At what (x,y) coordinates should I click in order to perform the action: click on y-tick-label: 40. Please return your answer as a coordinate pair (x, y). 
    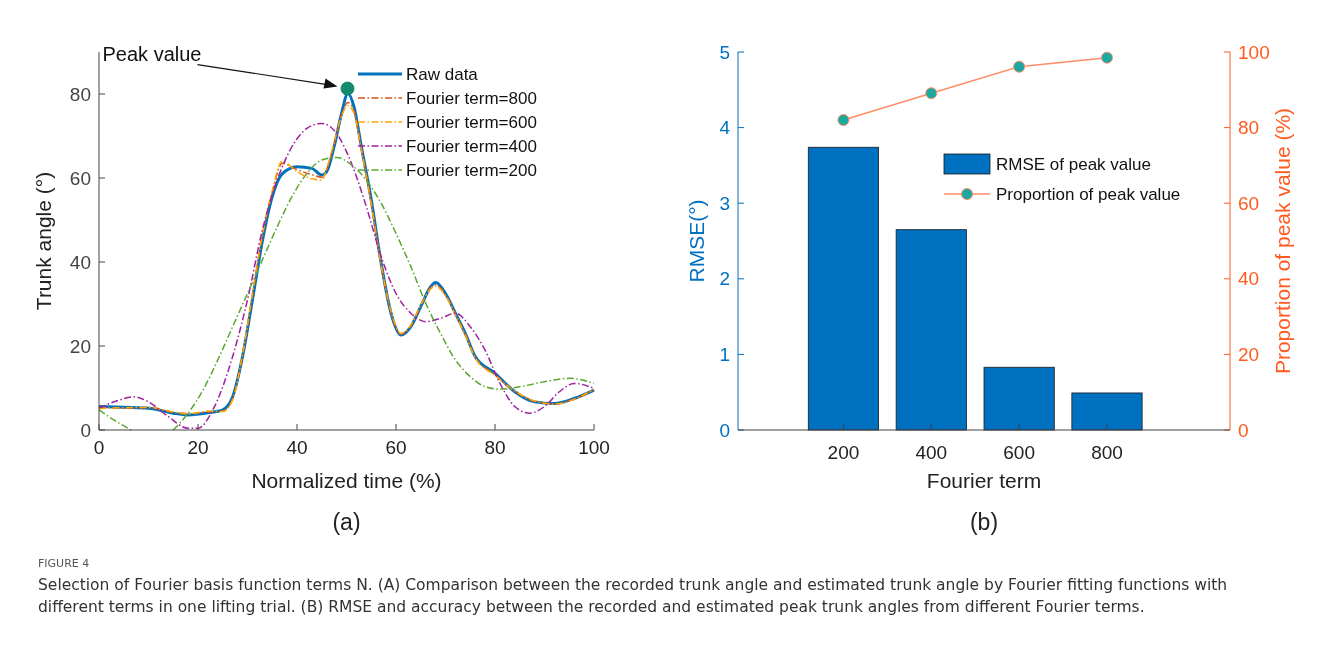
    Looking at the image, I should click on (80, 262).